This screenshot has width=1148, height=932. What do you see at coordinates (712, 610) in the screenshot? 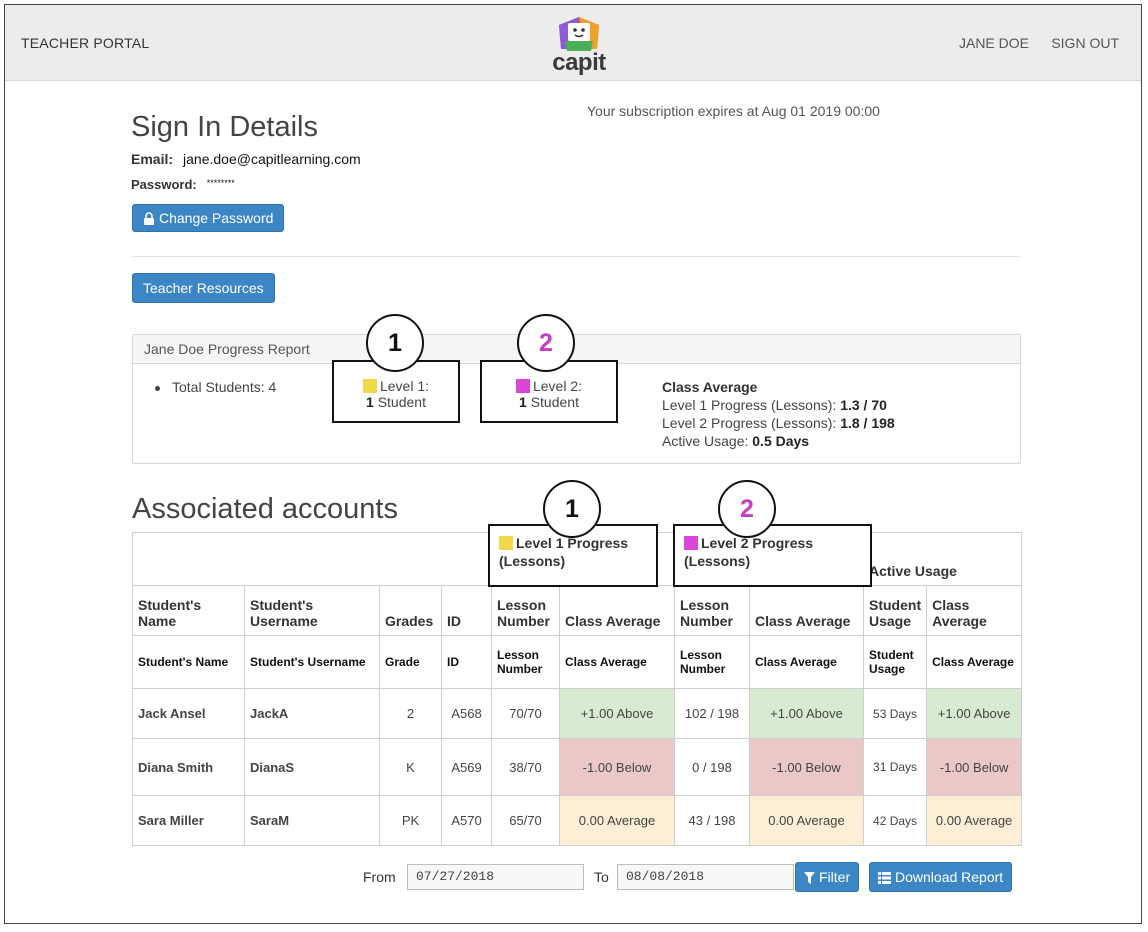
I see `header-l2-lesson-number: Lesson Number` at bounding box center [712, 610].